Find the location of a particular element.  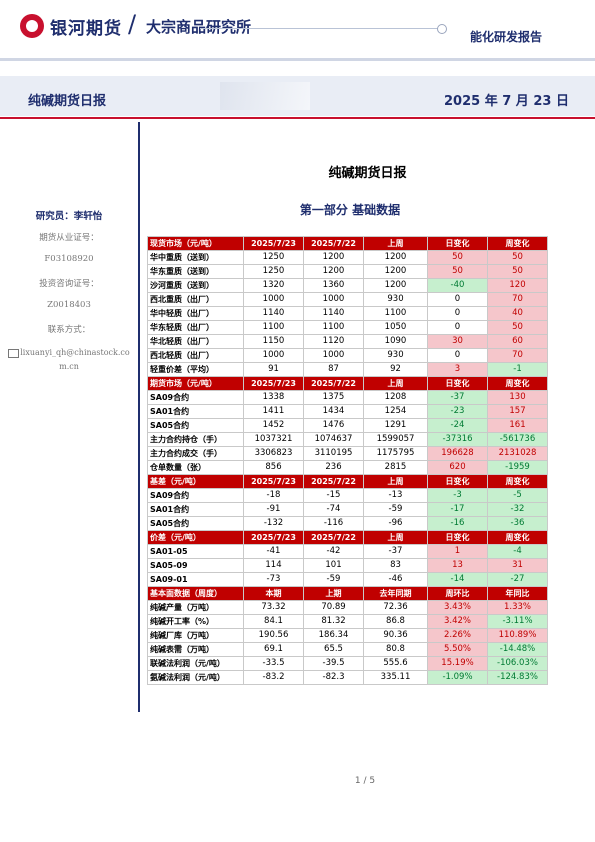

change-cell: 3.43% is located at coordinates (457, 607).